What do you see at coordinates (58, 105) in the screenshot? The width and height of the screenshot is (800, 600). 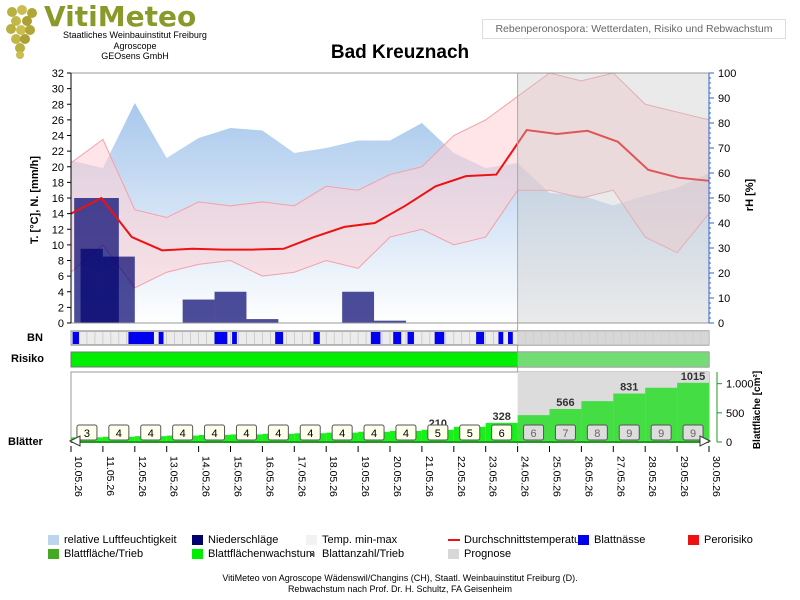 I see `y-tick-label-left: 28` at bounding box center [58, 105].